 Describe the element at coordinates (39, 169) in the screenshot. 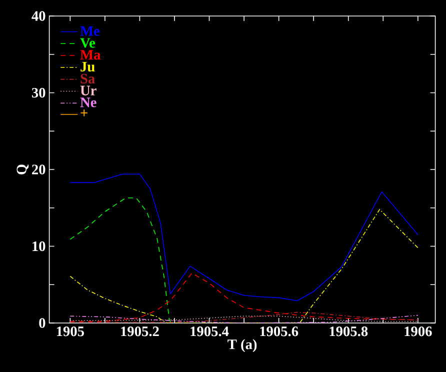

I see `y-tick-label: 20` at that location.